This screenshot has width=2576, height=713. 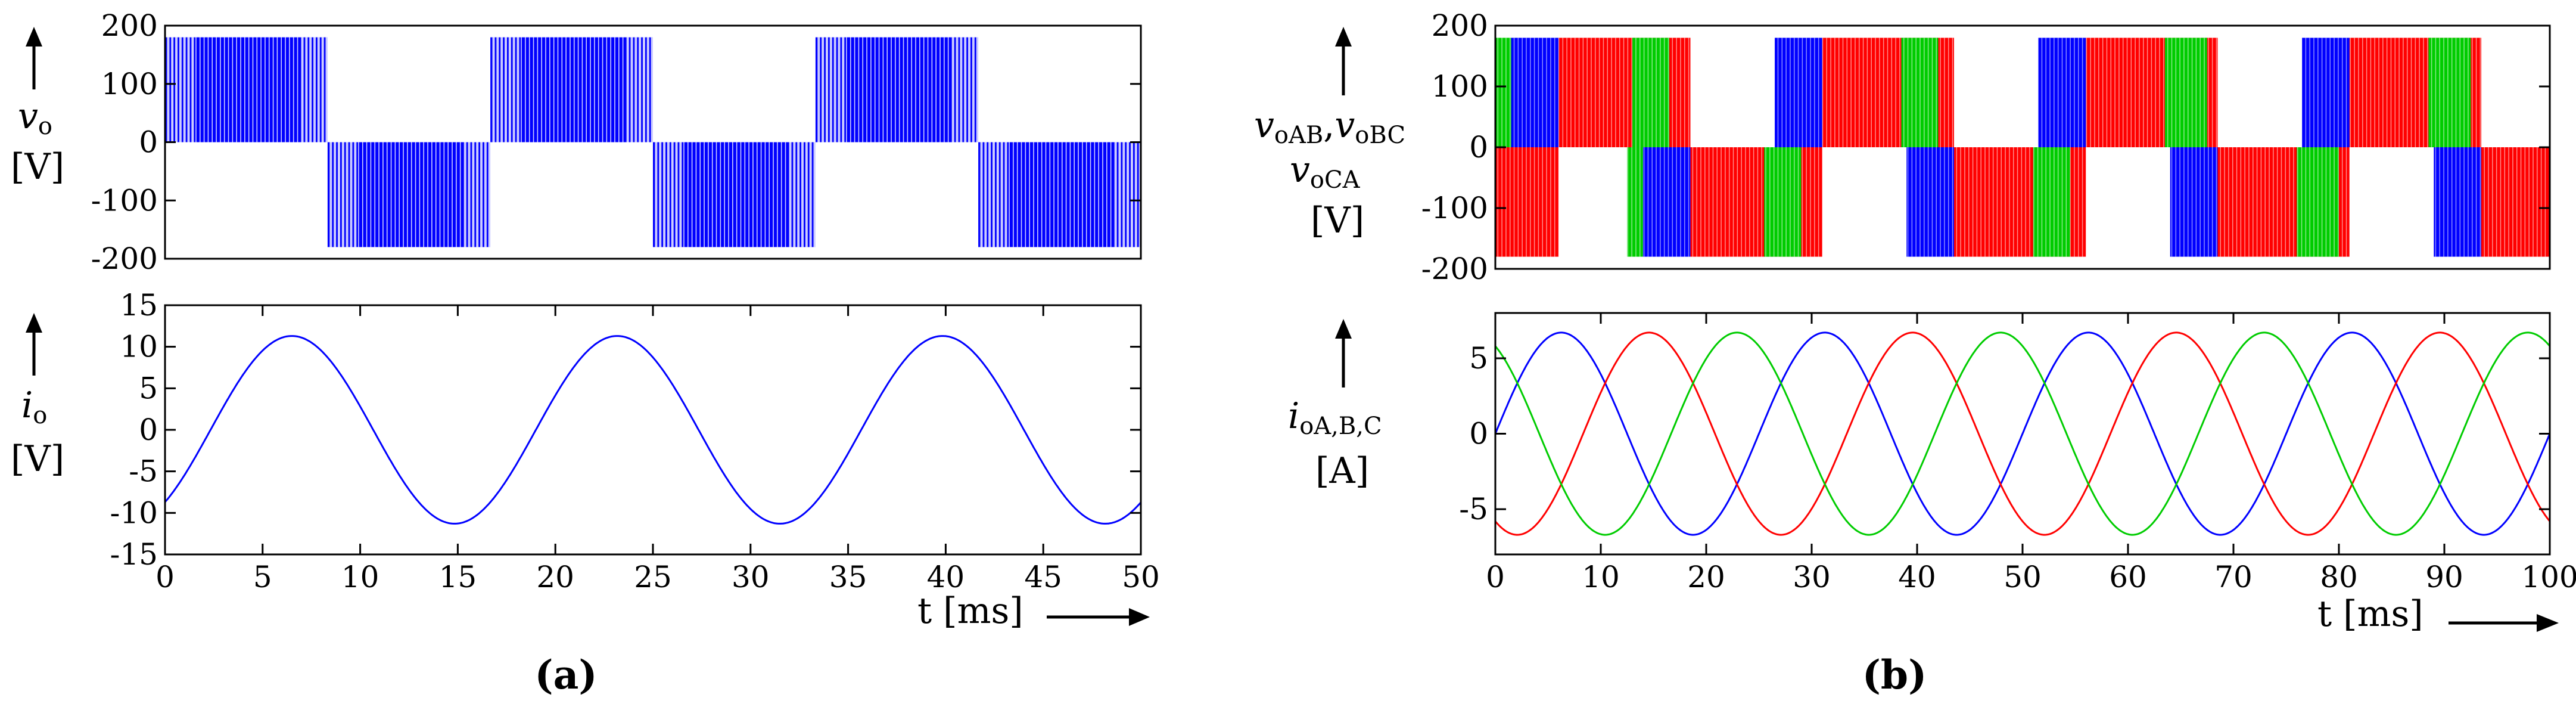 I want to click on x-tick-label: 20, so click(x=555, y=577).